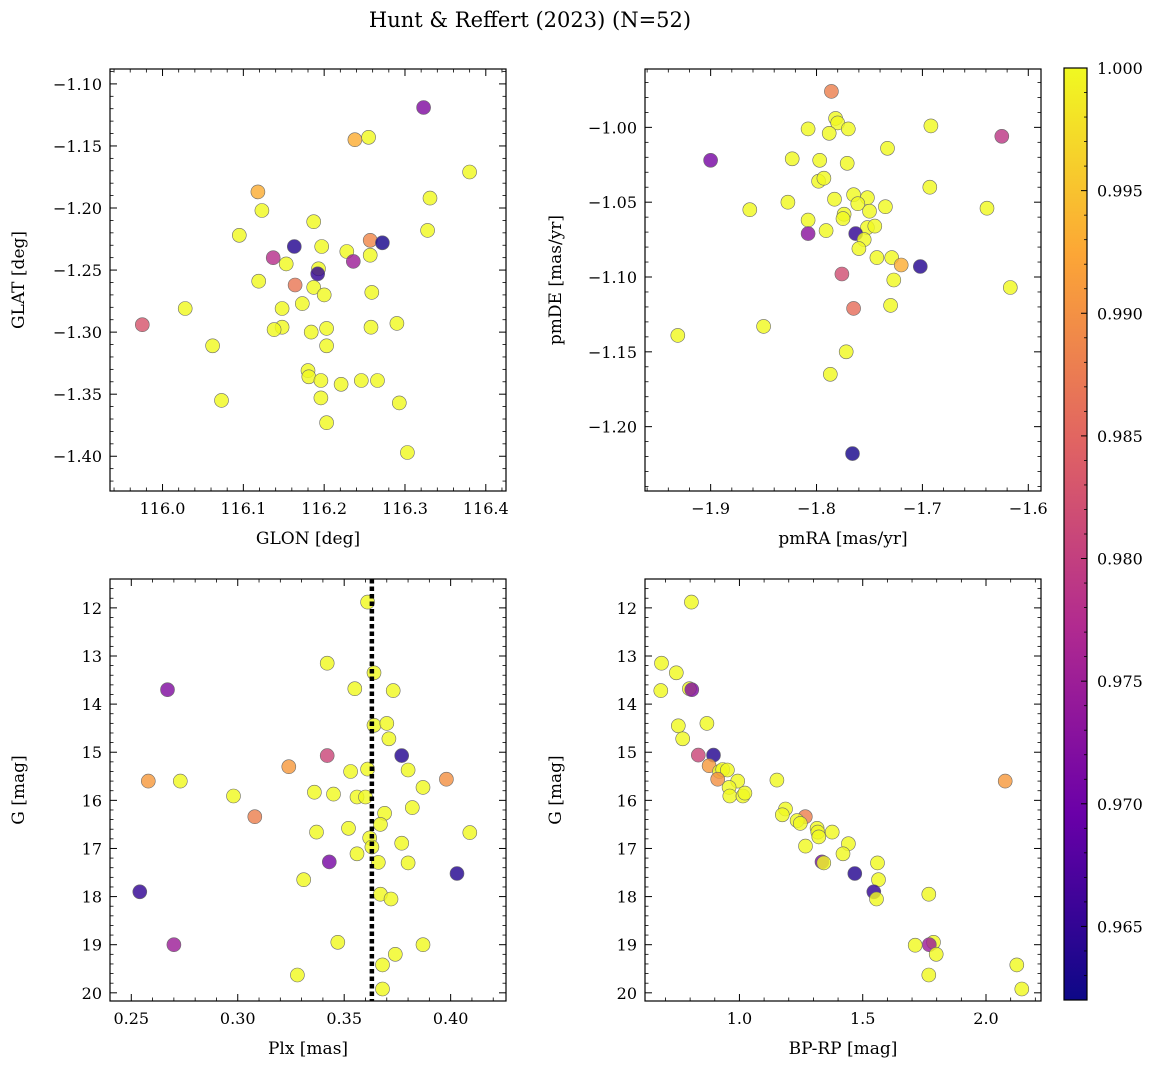  I want to click on colorbar-tick-label: 0.980, so click(1120, 559).